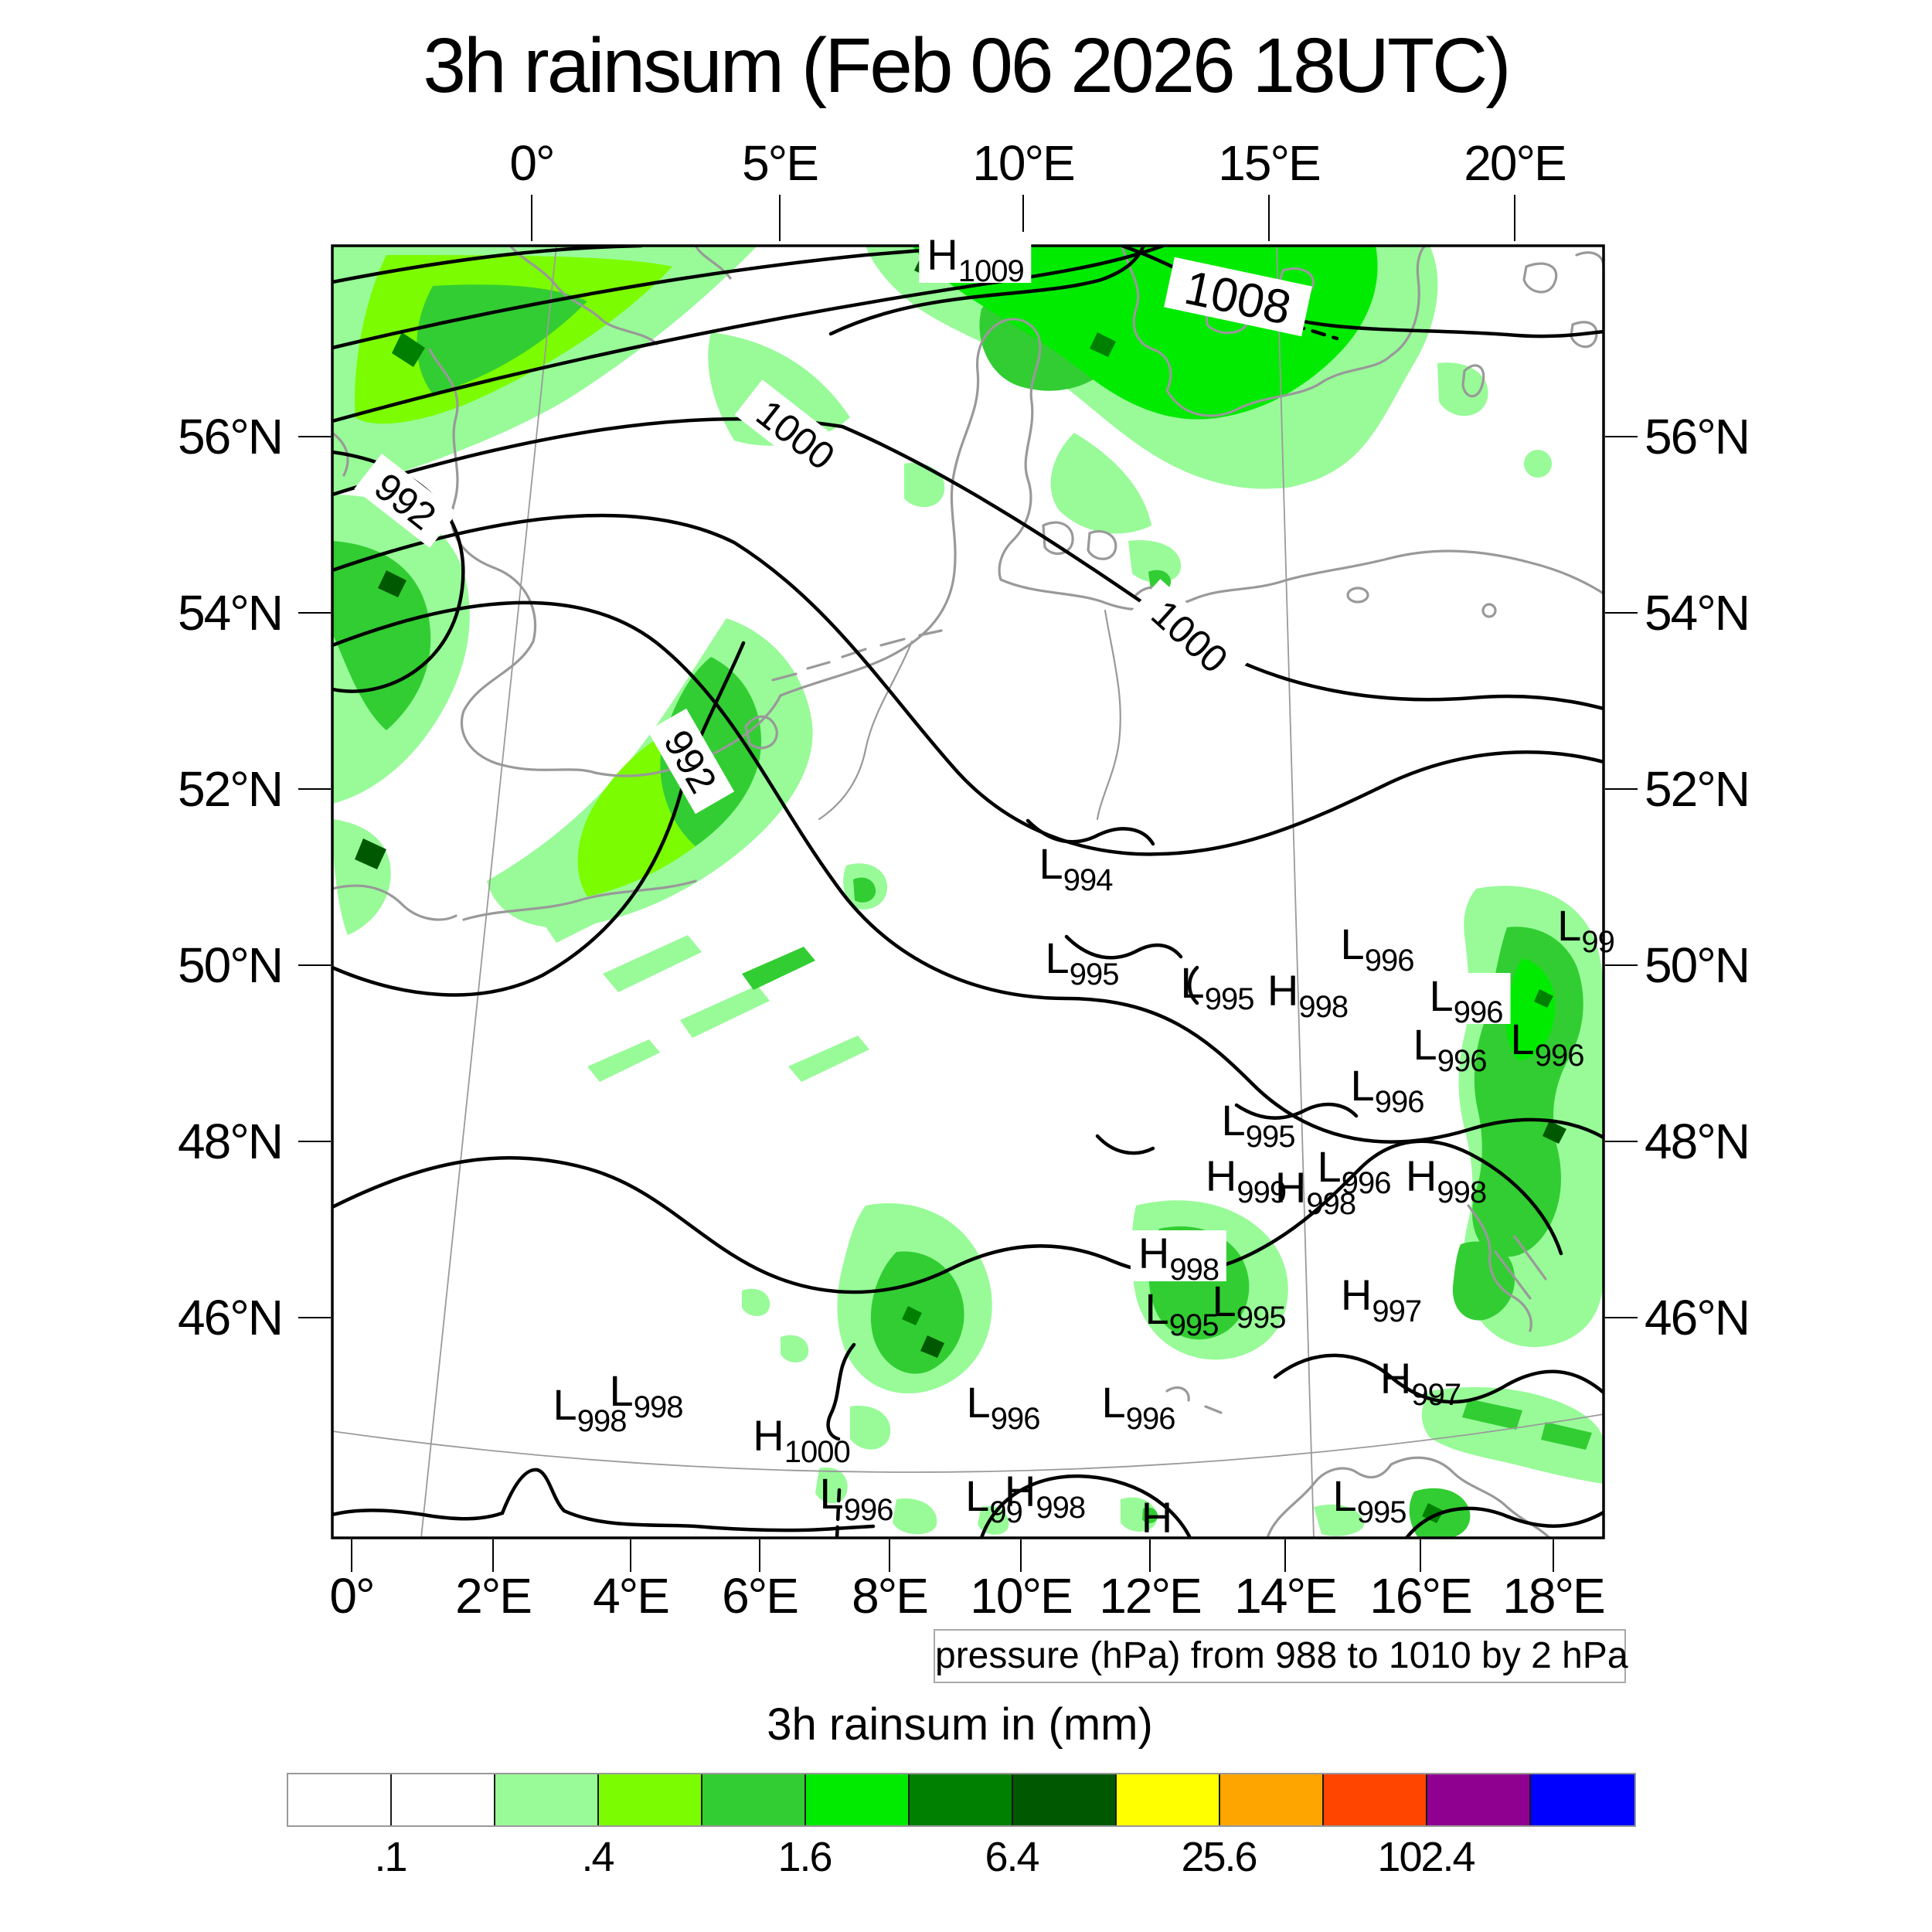 This screenshot has height=1932, width=1932. Describe the element at coordinates (1381, 1299) in the screenshot. I see `pressure-center-label: H997` at that location.